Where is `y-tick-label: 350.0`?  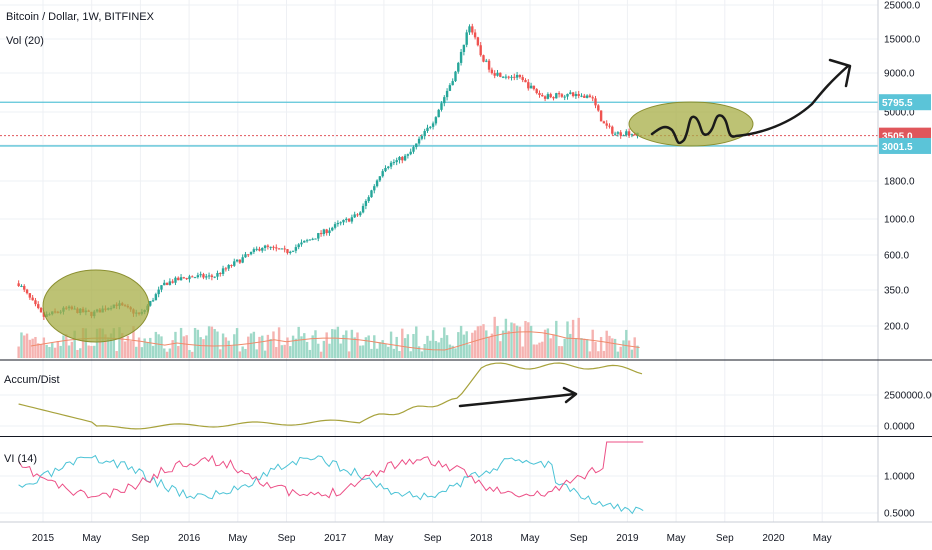 y-tick-label: 350.0 is located at coordinates (896, 291).